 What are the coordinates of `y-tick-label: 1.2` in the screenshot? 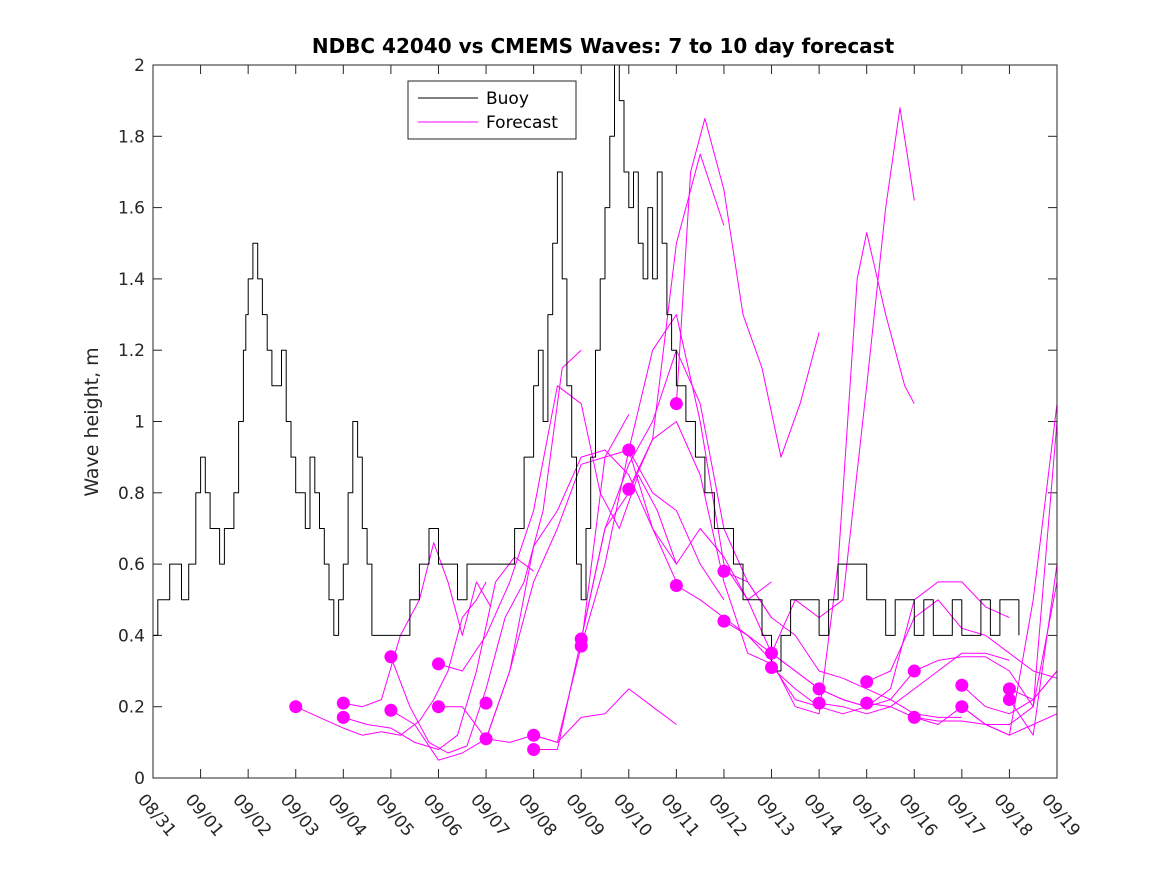 It's located at (131, 351).